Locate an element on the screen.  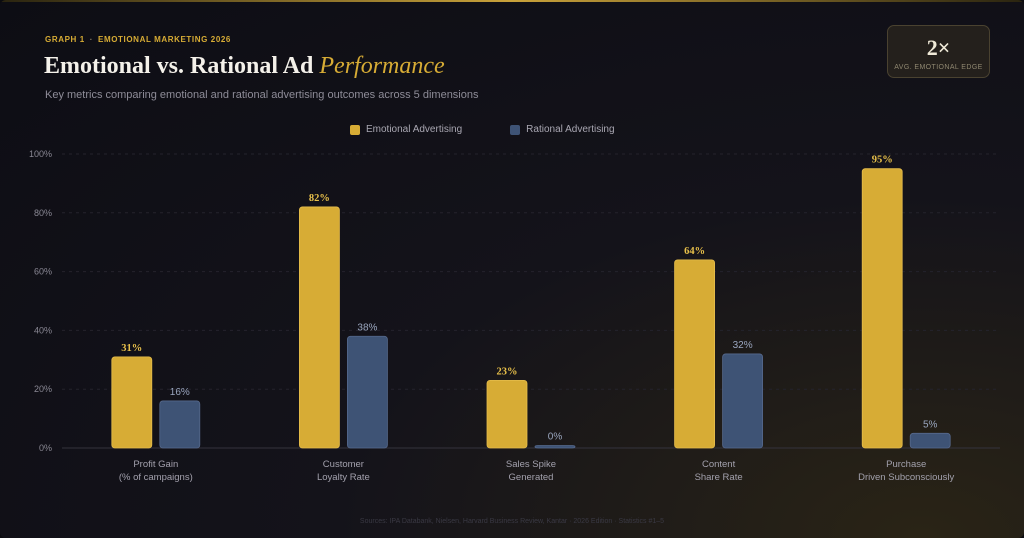
title-accent: Performance is located at coordinates (382, 66).